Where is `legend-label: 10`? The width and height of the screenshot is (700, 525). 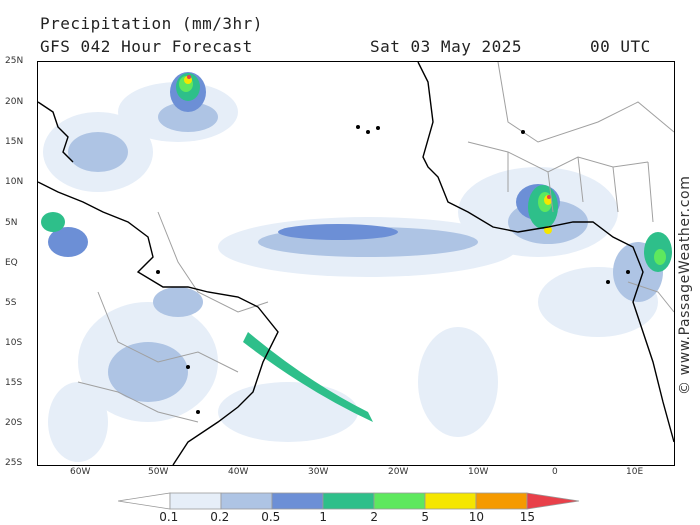
legend-label: 10 is located at coordinates (476, 517).